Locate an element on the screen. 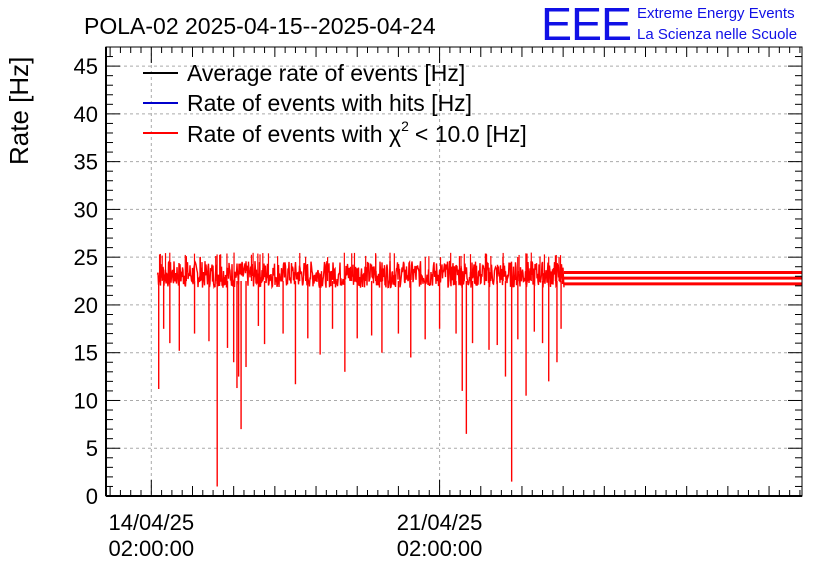 The image size is (836, 572). legend-label-chi2-tail: < 10.0 [Hz] is located at coordinates (471, 134).